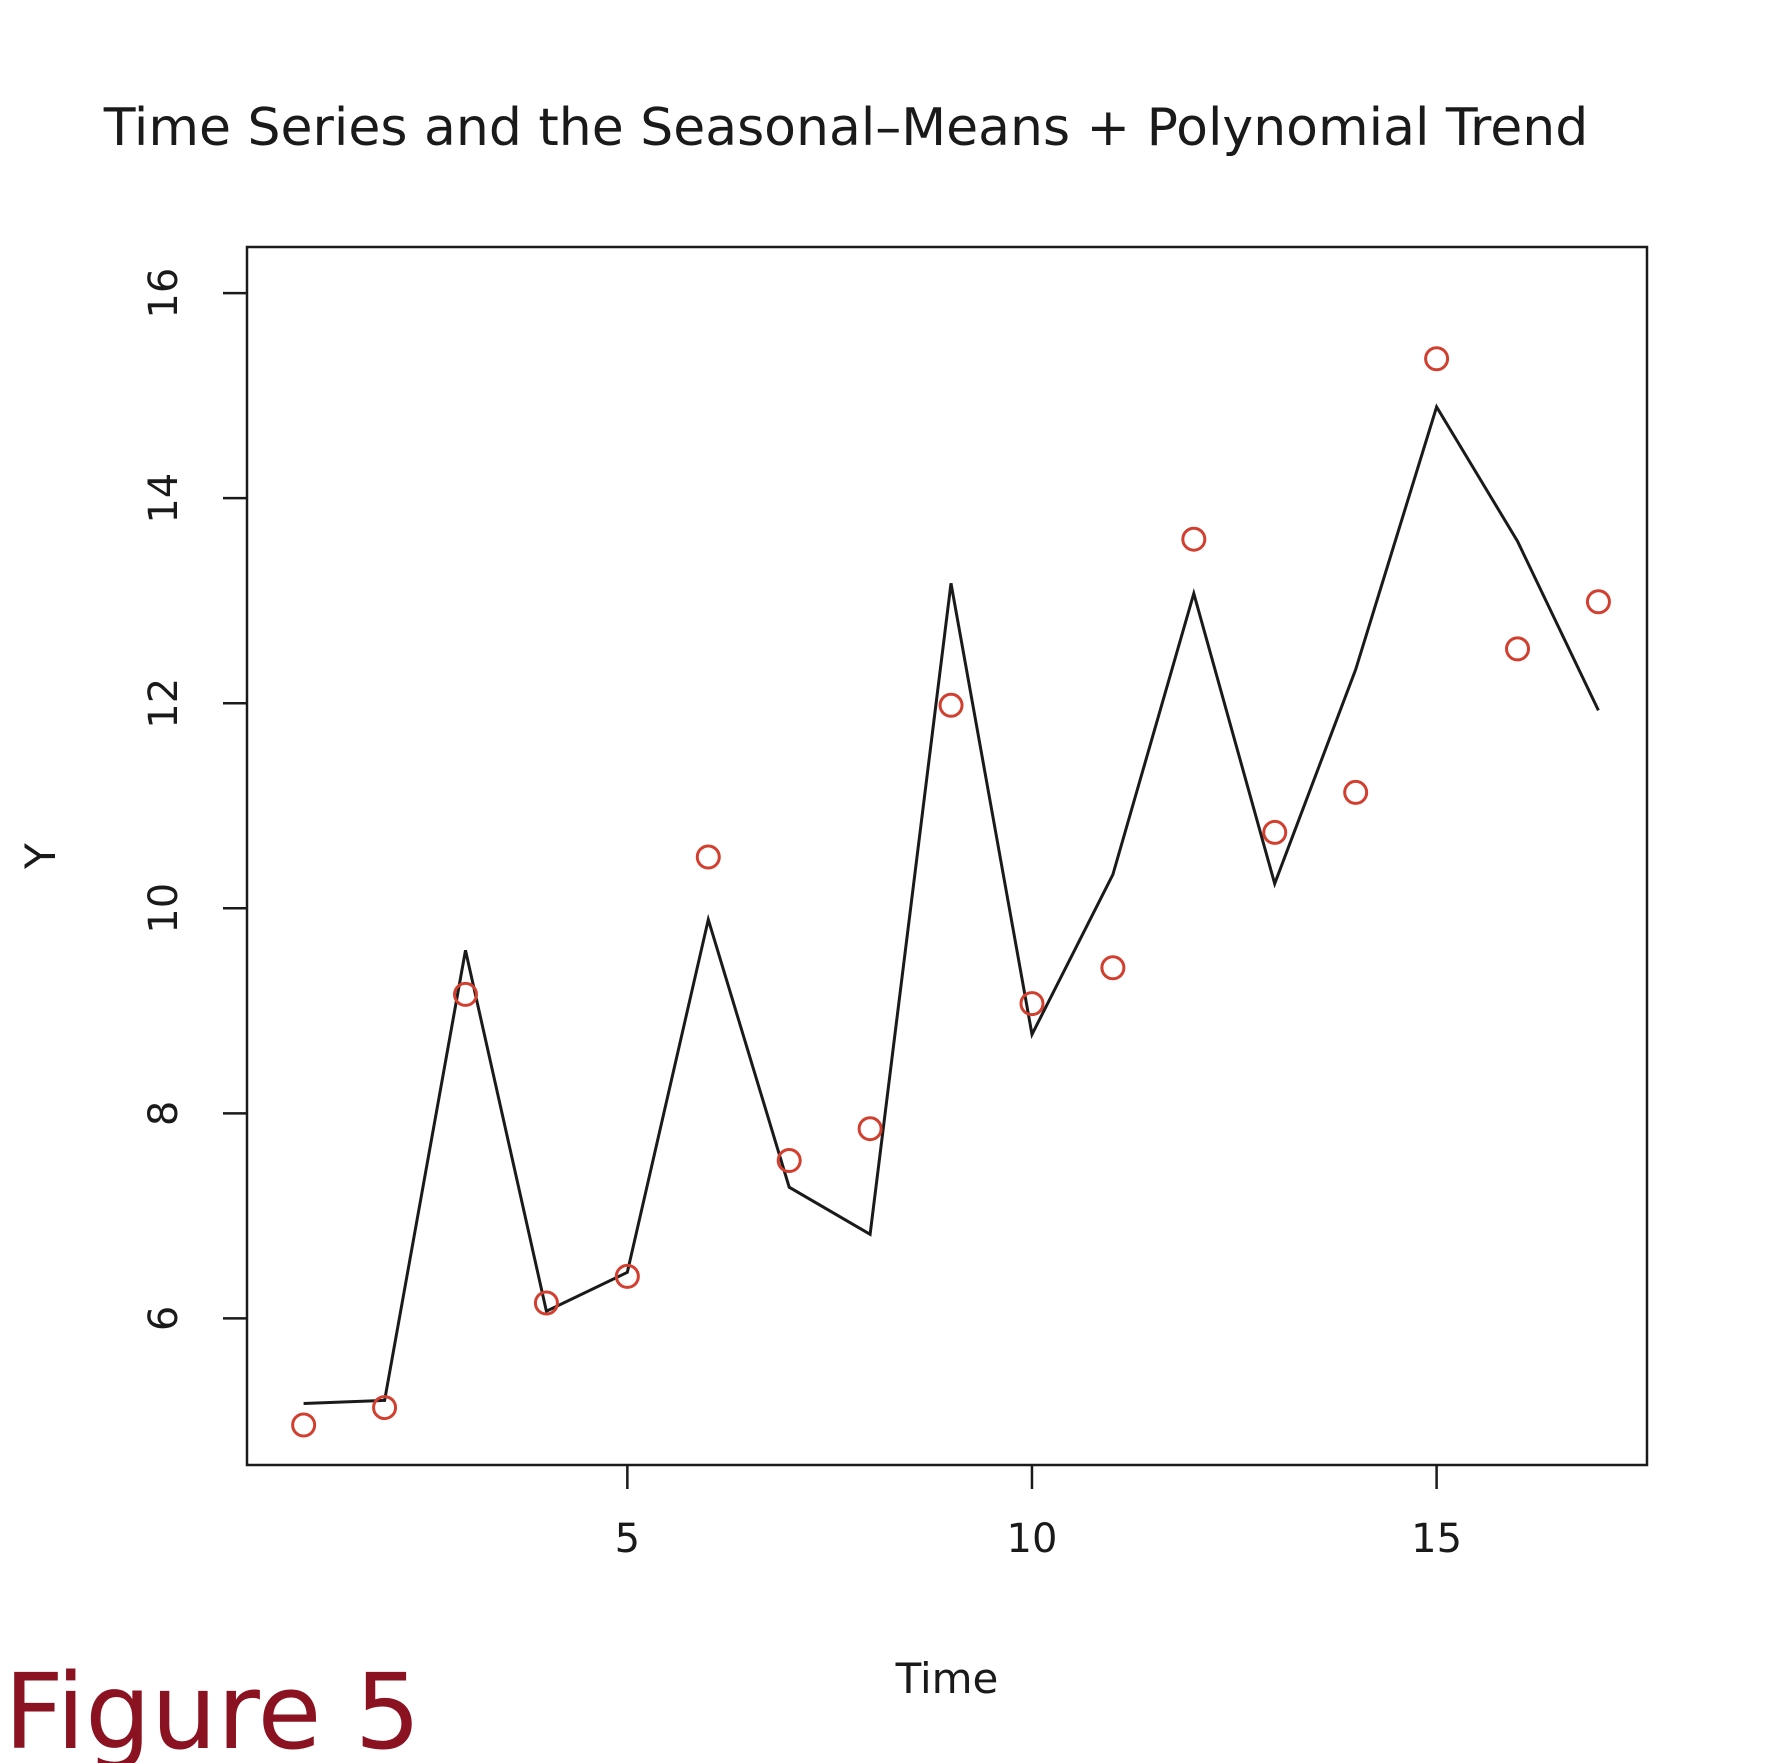 The image size is (1767, 1763). I want to click on y-tick-label: 16, so click(164, 293).